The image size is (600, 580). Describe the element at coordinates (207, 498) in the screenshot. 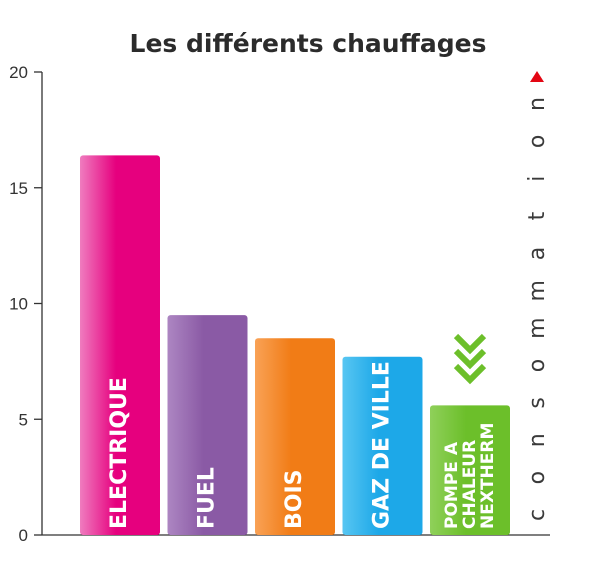

I see `bar-label: FUEL` at that location.